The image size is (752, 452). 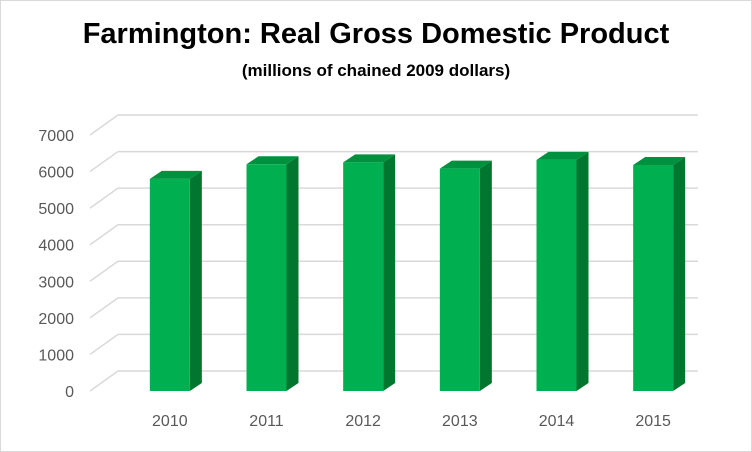 I want to click on y-tick-label: 6000, so click(x=56, y=173).